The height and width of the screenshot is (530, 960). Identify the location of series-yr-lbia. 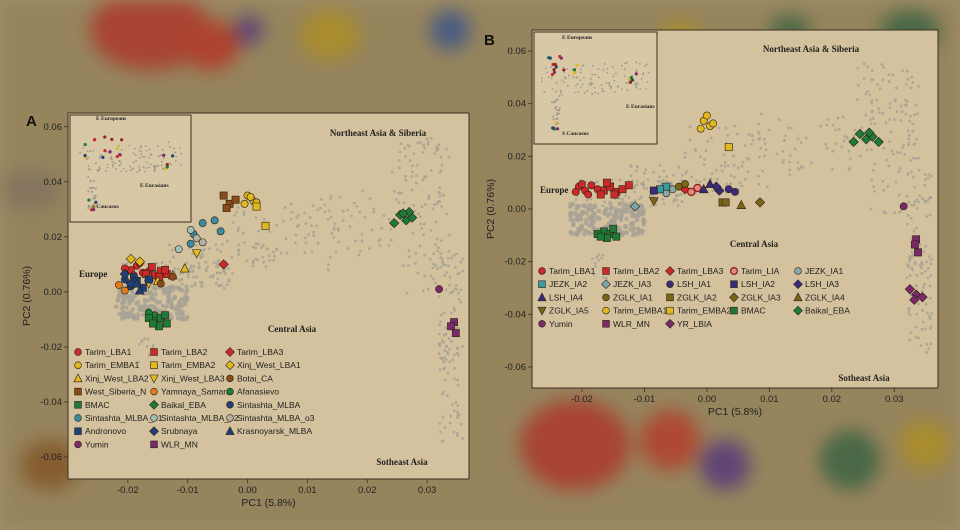
(916, 294).